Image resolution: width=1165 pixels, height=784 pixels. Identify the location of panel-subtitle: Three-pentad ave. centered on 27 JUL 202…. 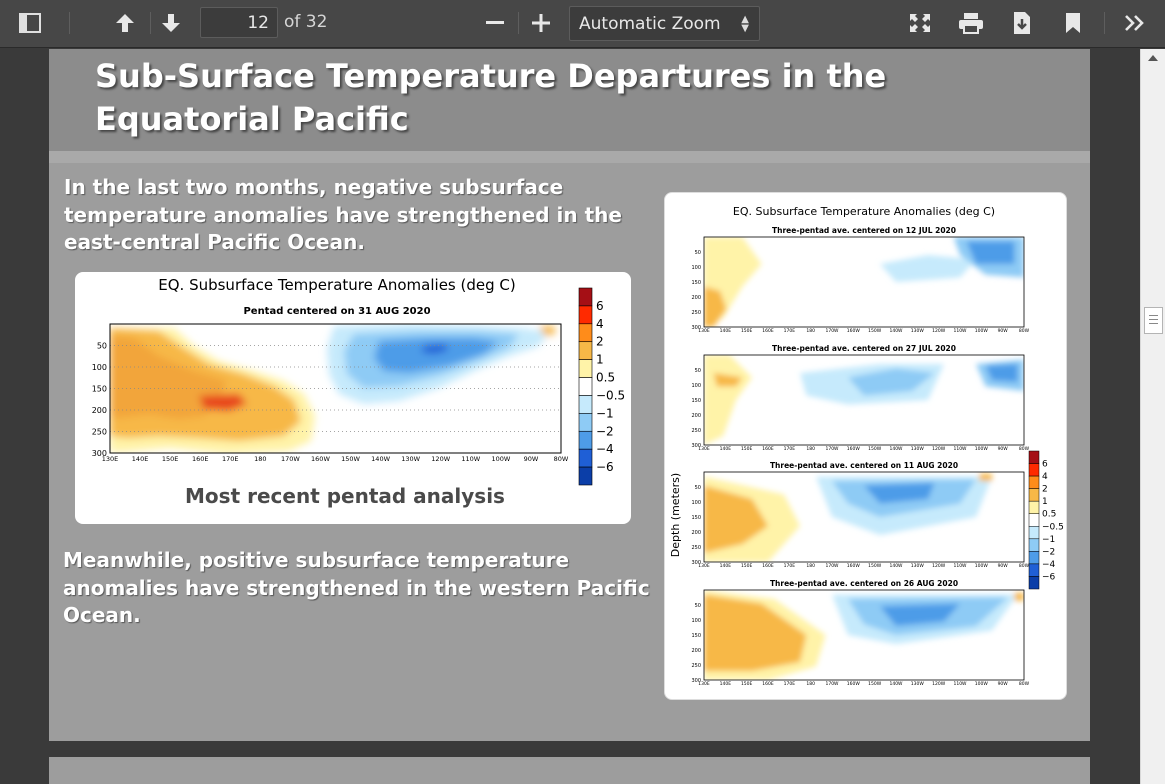
(864, 348).